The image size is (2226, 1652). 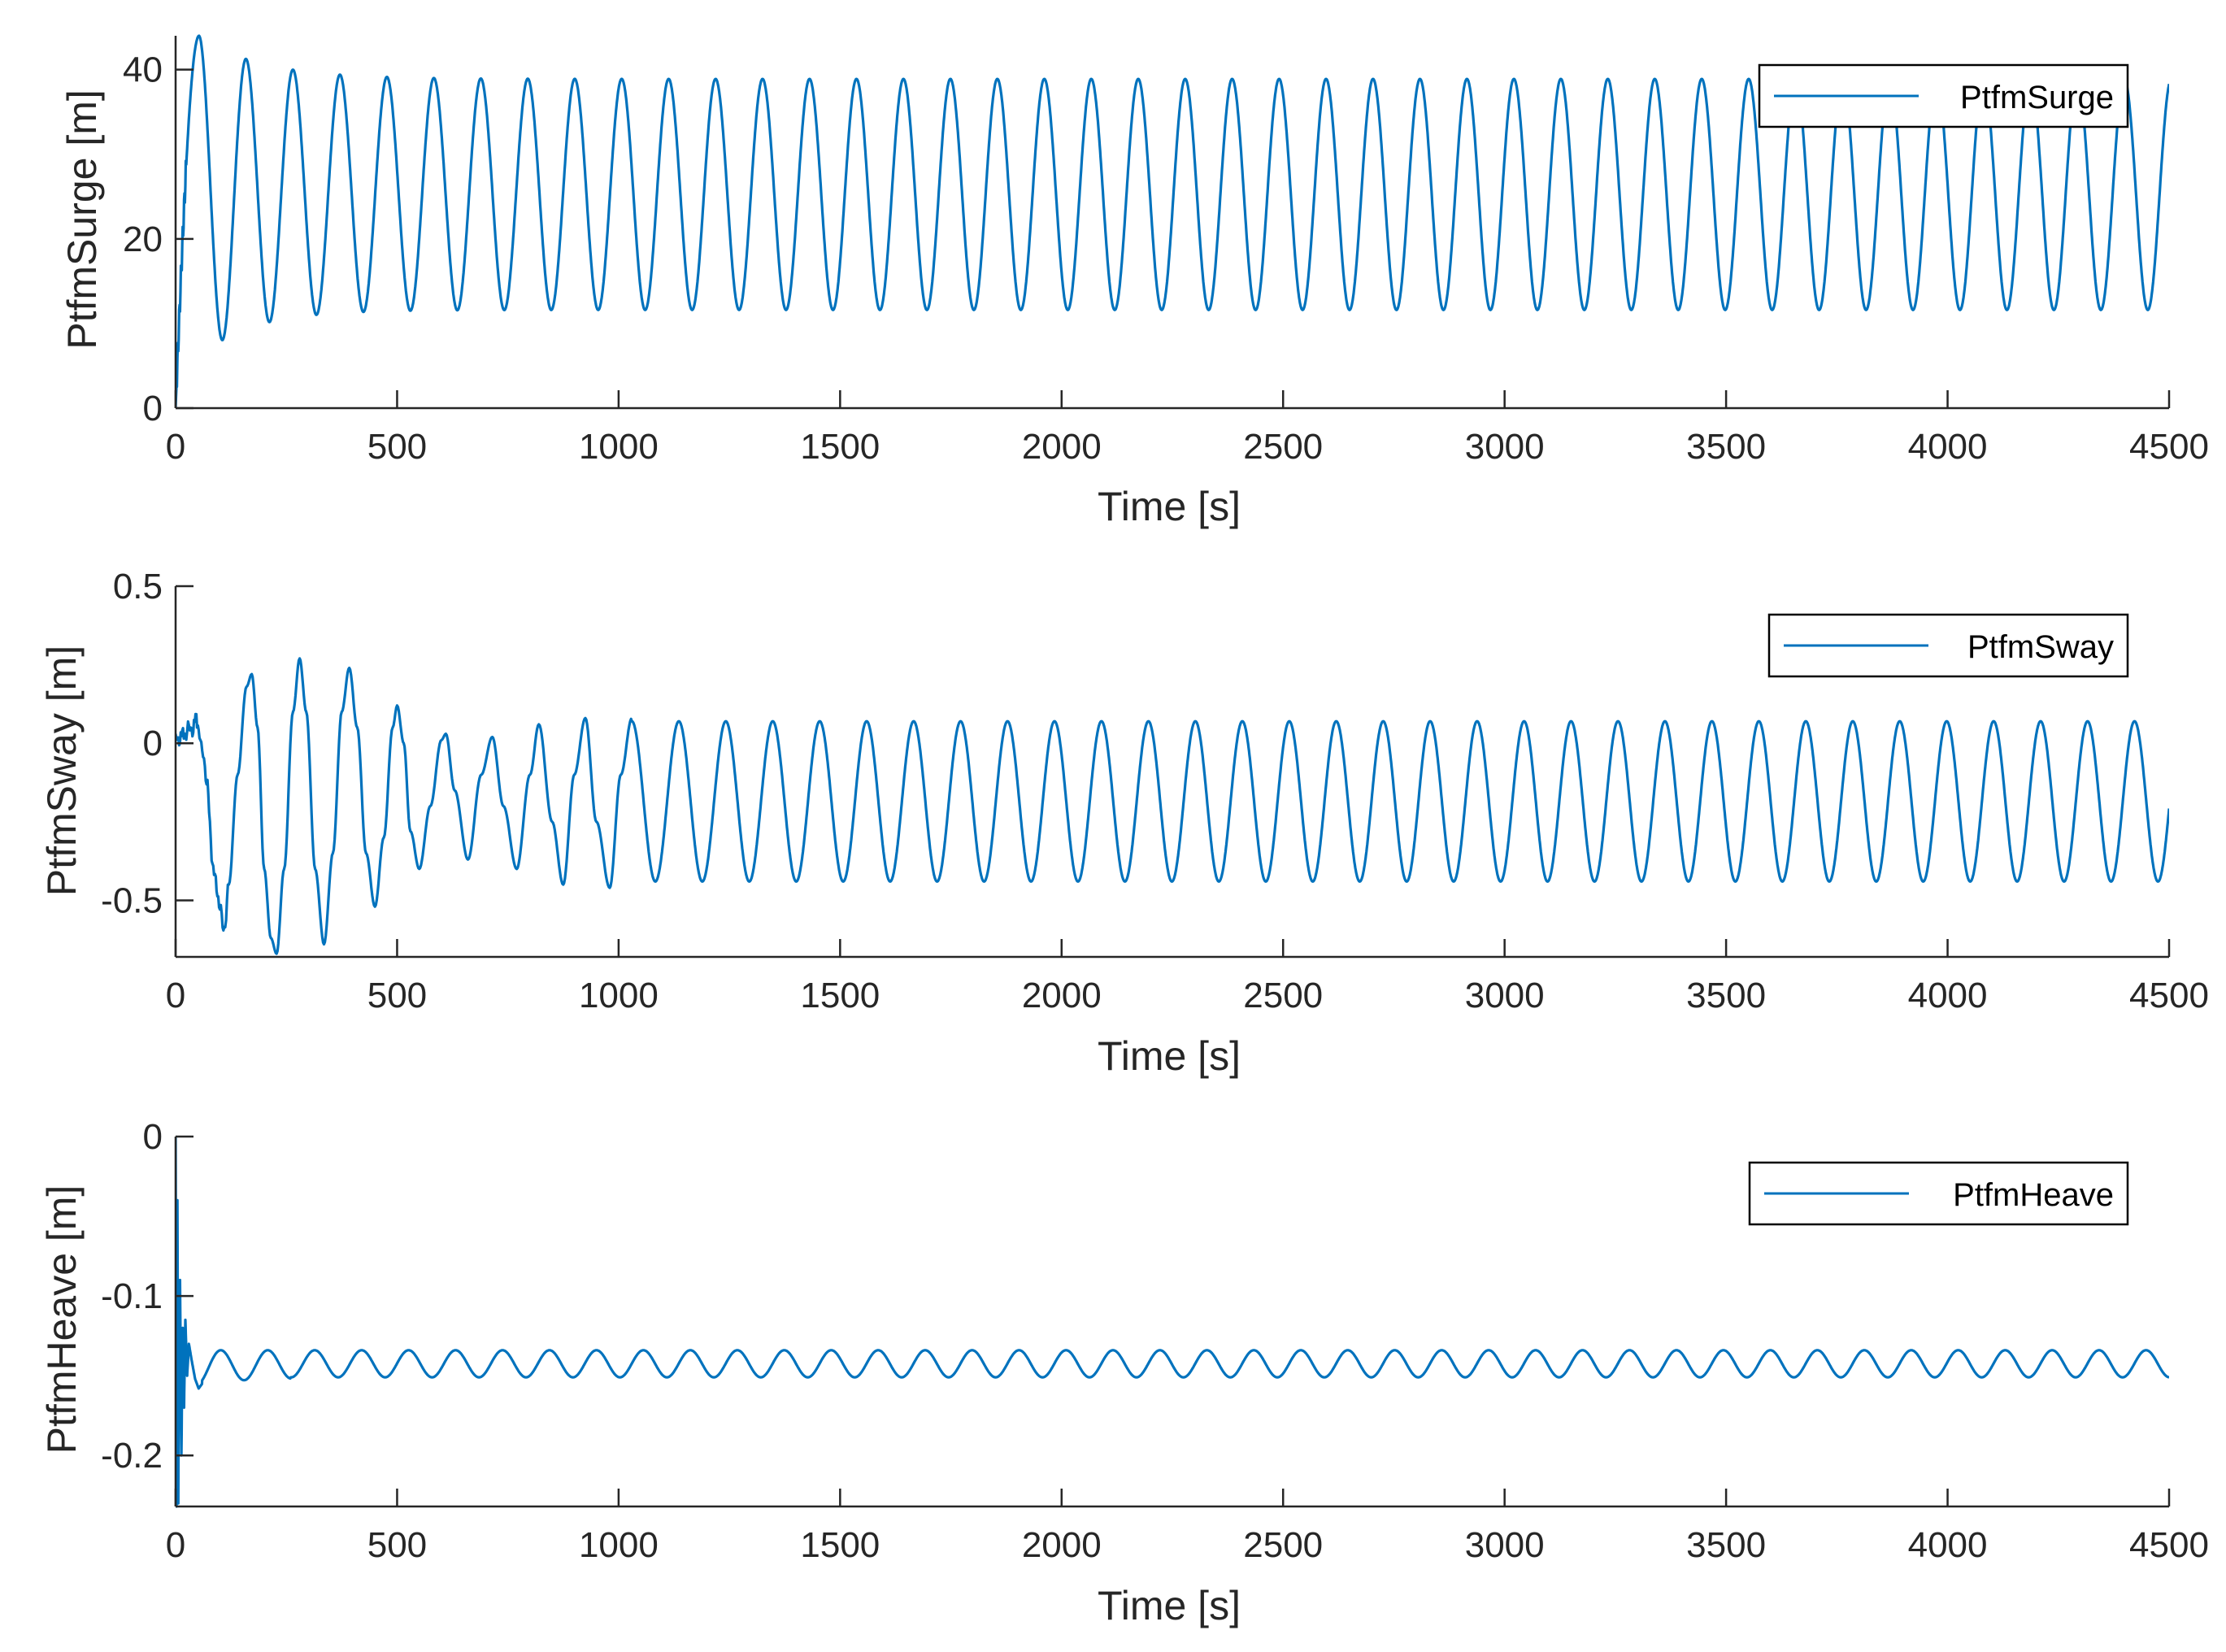 I want to click on heave-xtick-label: 1000, so click(x=619, y=1545).